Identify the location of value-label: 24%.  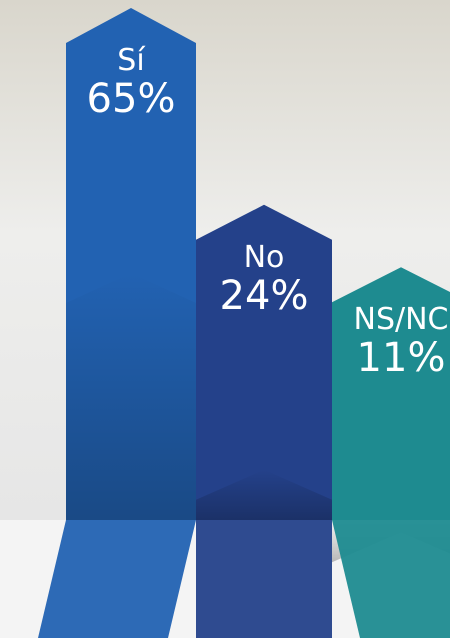
(264, 296).